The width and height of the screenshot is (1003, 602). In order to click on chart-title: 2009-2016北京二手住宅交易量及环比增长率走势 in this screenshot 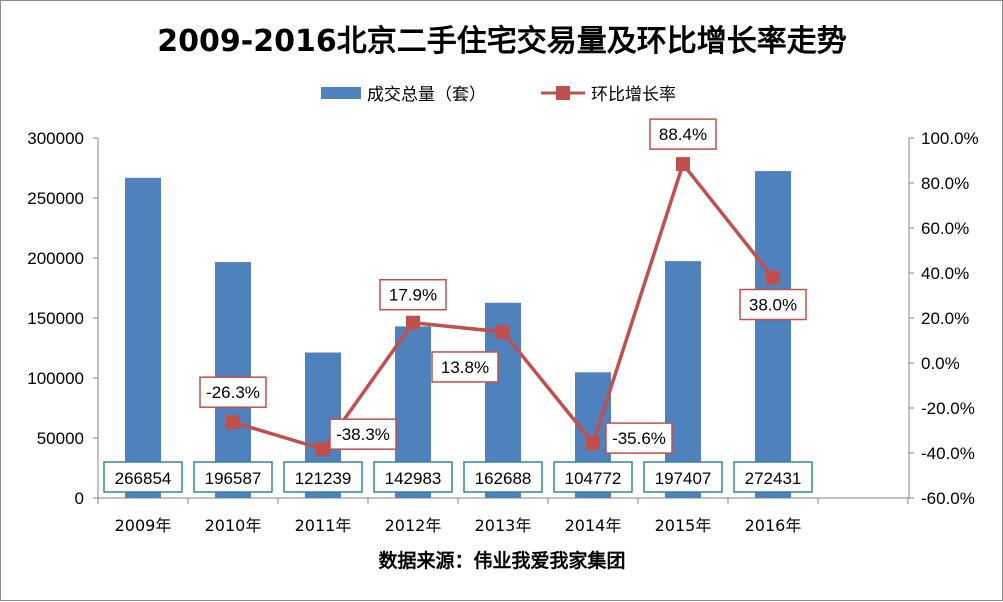, I will do `click(501, 41)`.